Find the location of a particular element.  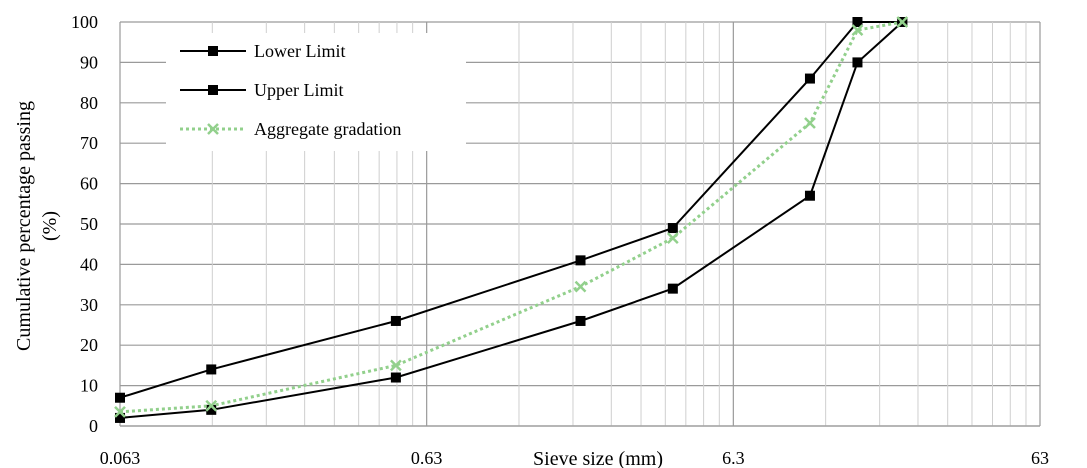

legend-item-aggregate-gradation: Aggregate gradation is located at coordinates (290, 129).